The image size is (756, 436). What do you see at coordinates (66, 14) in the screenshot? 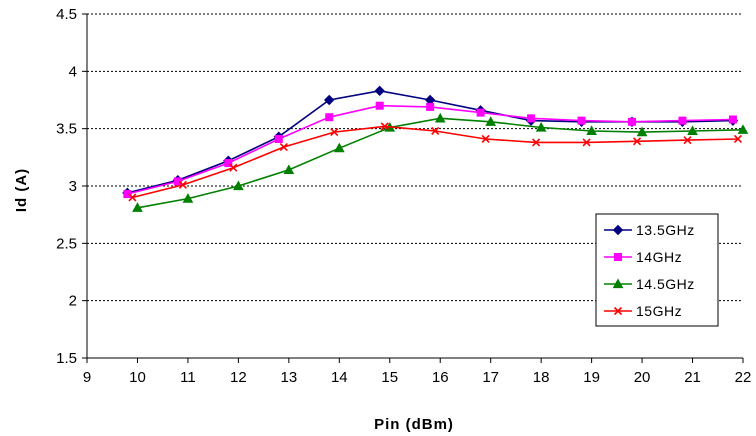
I see `y-tick-label: 4.5` at bounding box center [66, 14].